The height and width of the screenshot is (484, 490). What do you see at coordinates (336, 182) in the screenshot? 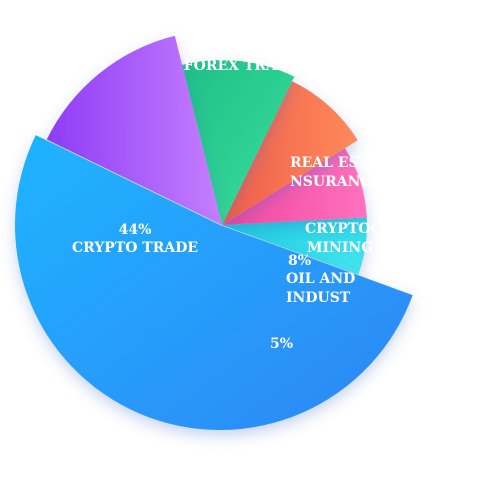
I see `slice-name-label: NSURANCE` at bounding box center [336, 182].